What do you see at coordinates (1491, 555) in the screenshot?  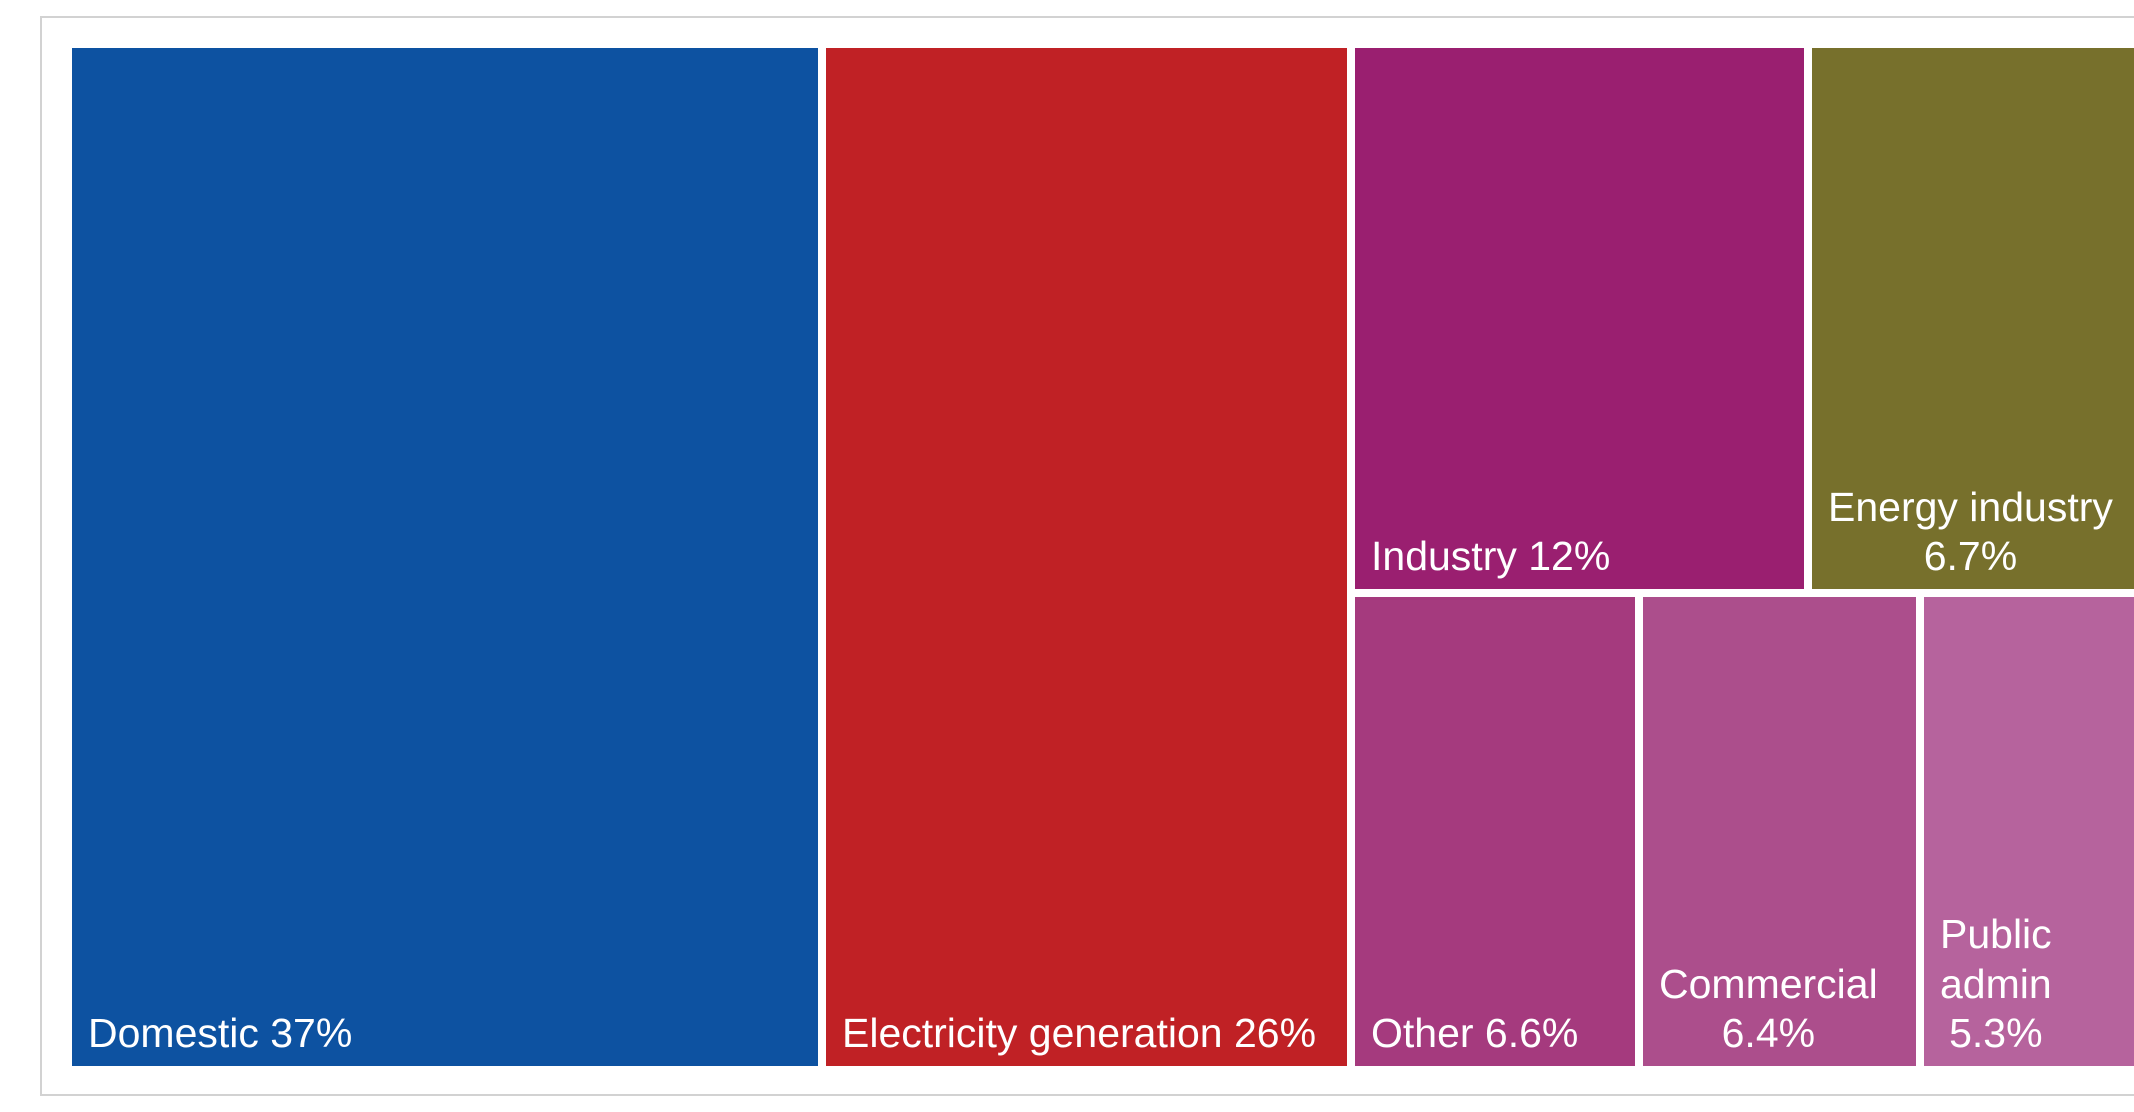 I see `tile-label-industry: Industry 12%` at bounding box center [1491, 555].